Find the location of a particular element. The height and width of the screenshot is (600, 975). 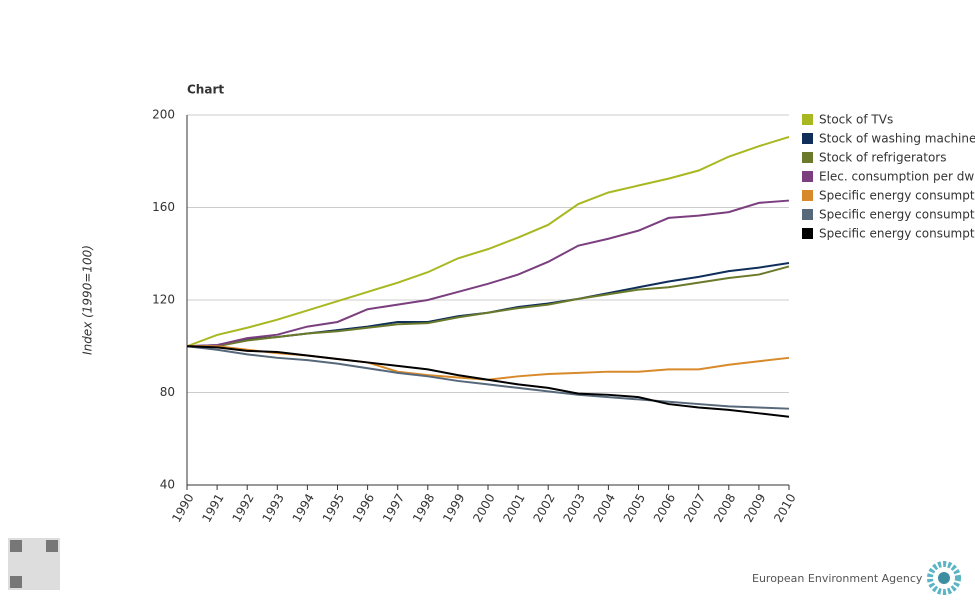

x-tick-label: 1995 is located at coordinates (333, 507).